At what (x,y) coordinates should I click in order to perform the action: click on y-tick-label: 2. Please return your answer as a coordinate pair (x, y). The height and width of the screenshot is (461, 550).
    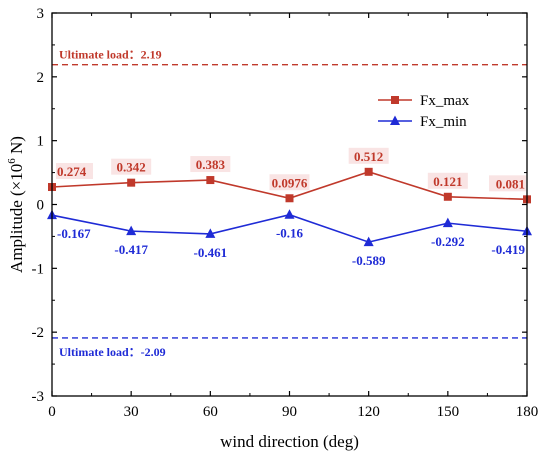
    Looking at the image, I should click on (41, 78).